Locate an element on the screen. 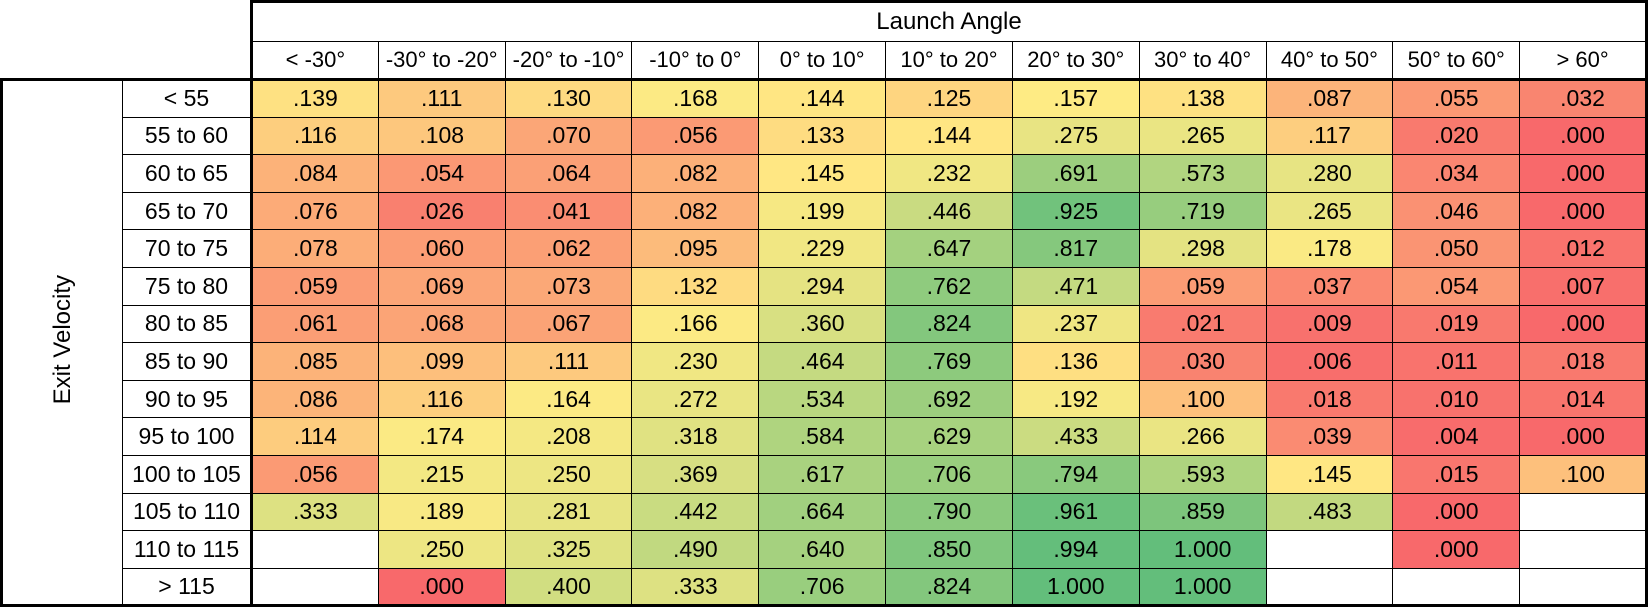 This screenshot has width=1650, height=614. heatmap-cell: .762 is located at coordinates (949, 286).